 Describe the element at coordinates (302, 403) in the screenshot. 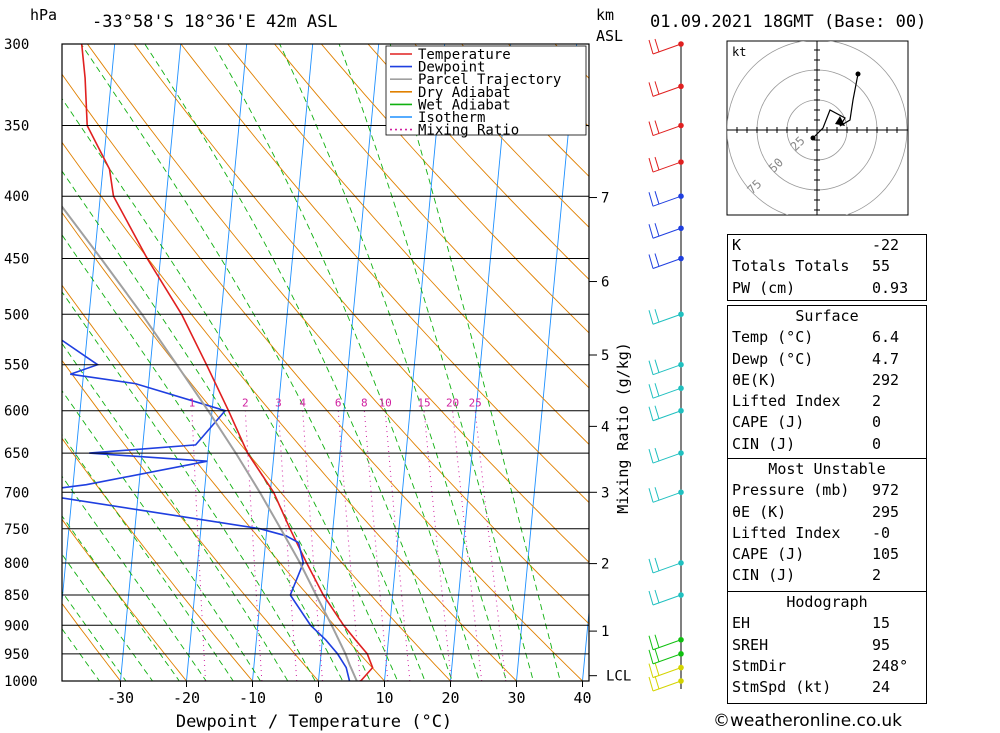

I see `mixing-ratio-label: 4` at that location.